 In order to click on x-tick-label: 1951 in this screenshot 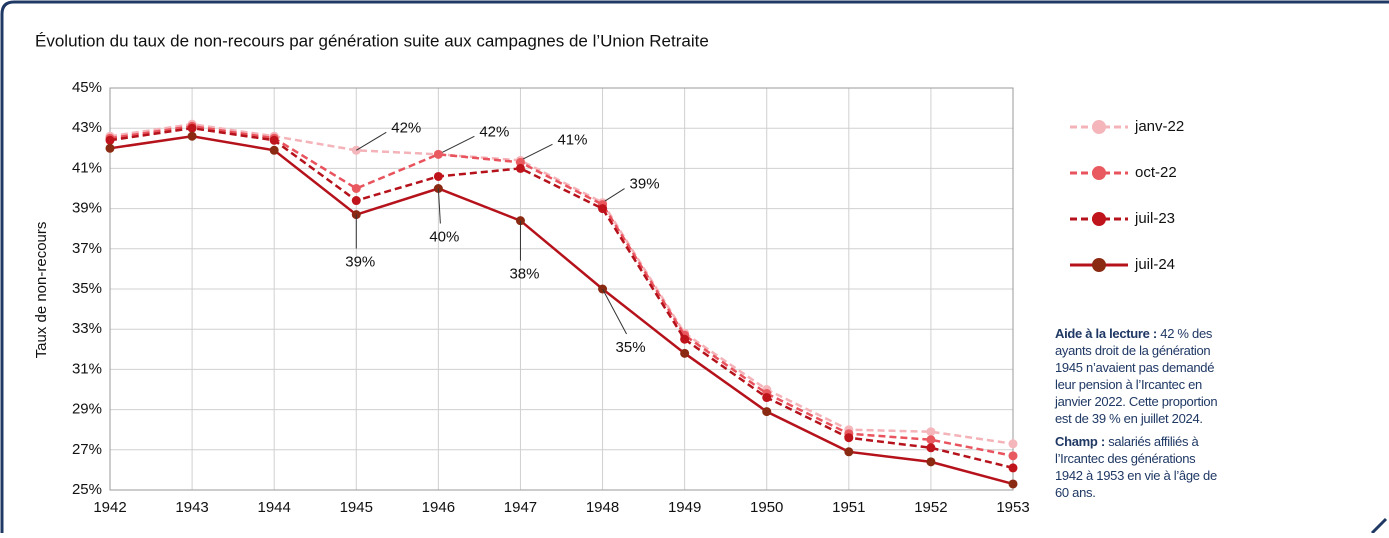, I will do `click(848, 507)`.